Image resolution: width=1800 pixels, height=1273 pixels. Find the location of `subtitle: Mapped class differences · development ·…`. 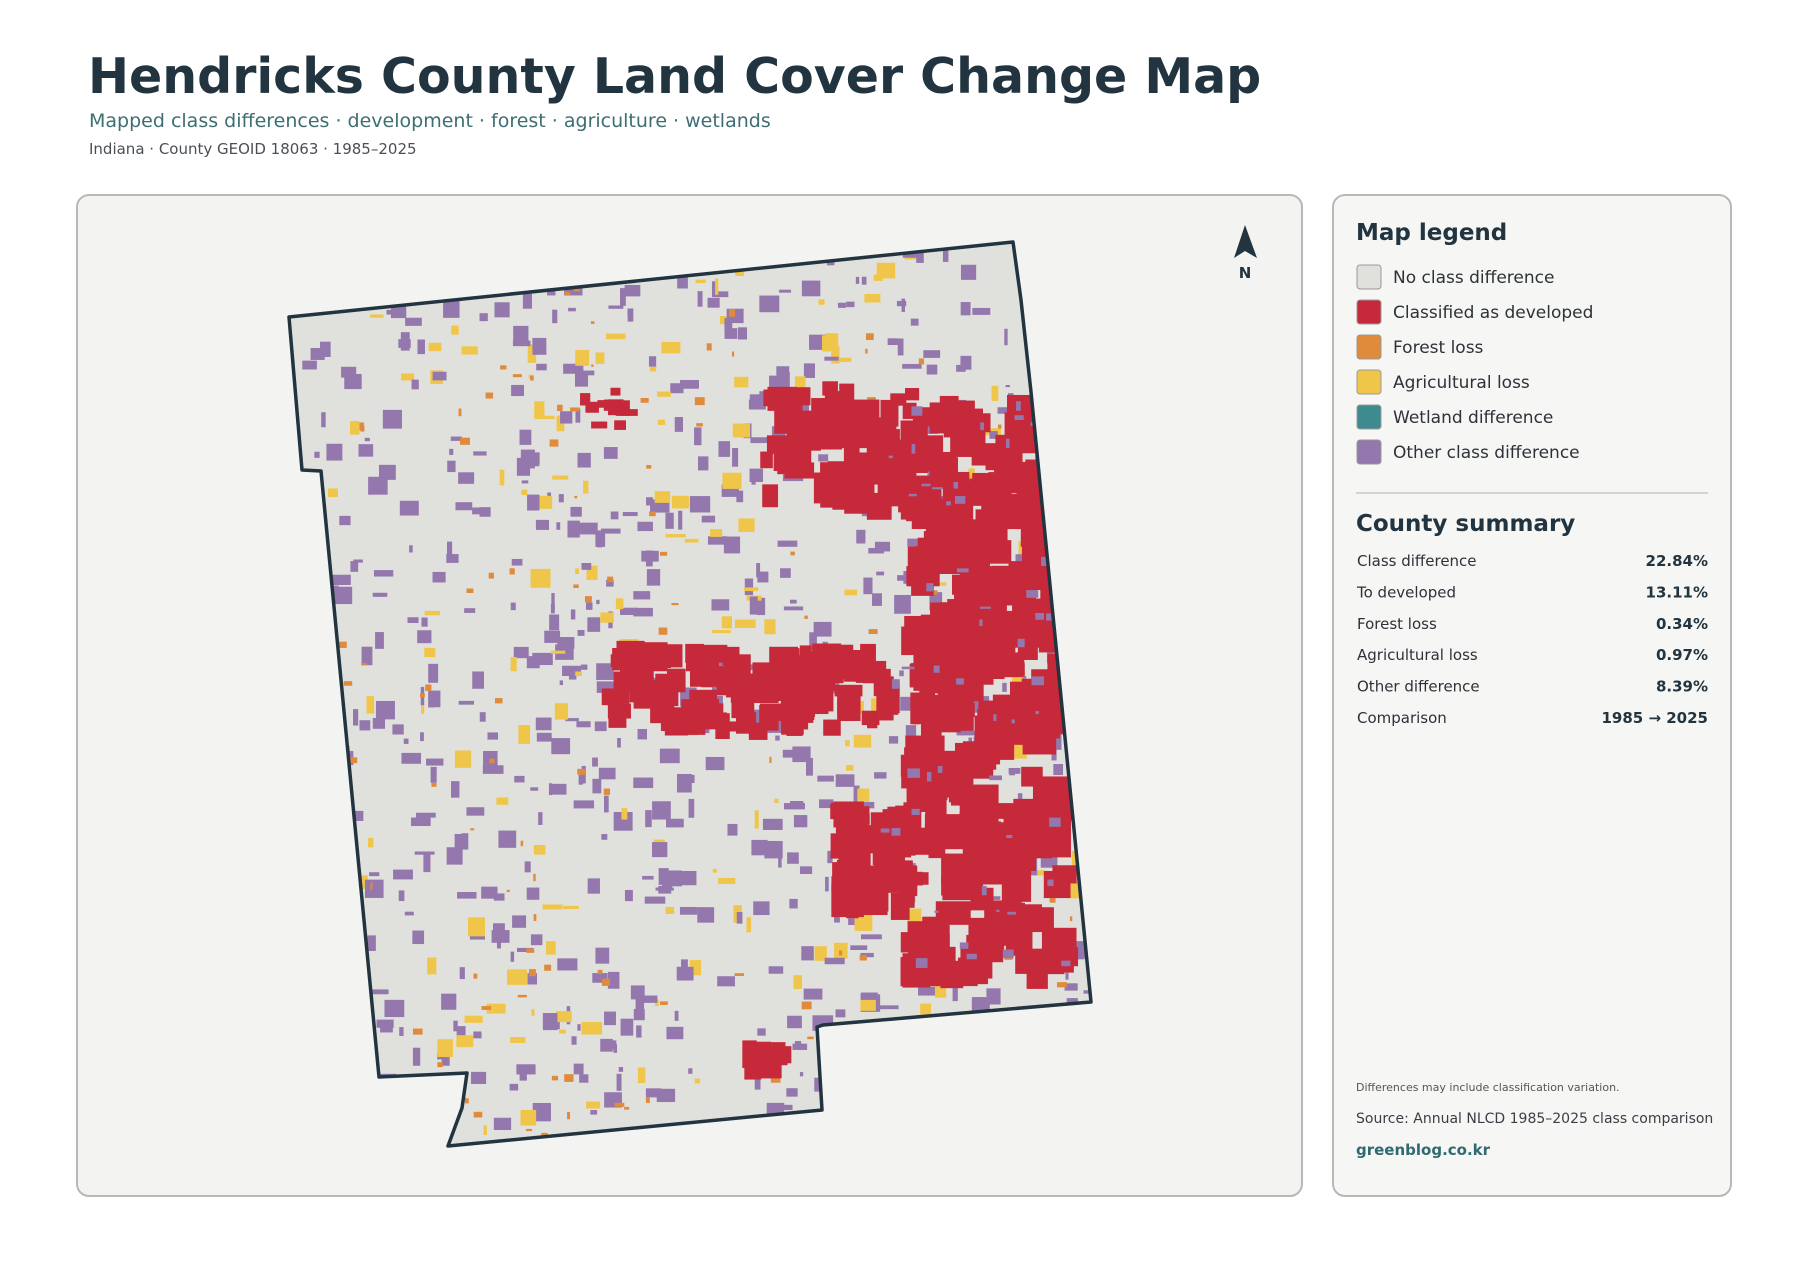

subtitle: Mapped class differences · development ·… is located at coordinates (430, 121).